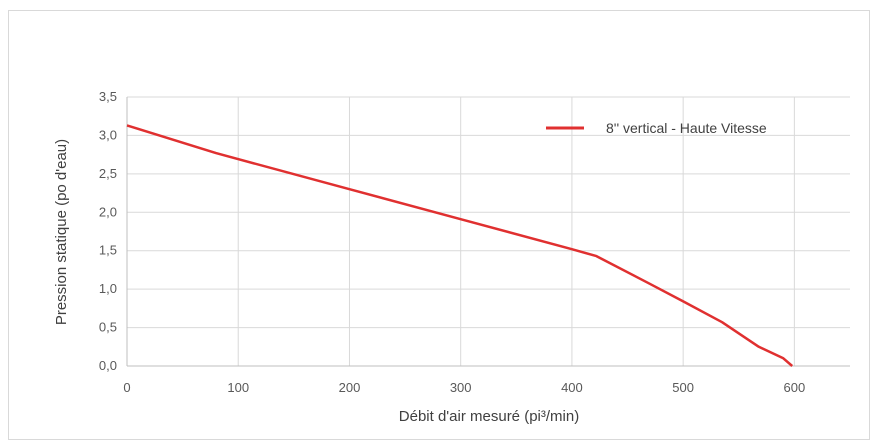 The image size is (879, 441). I want to click on x-tick-label: 0, so click(126, 387).